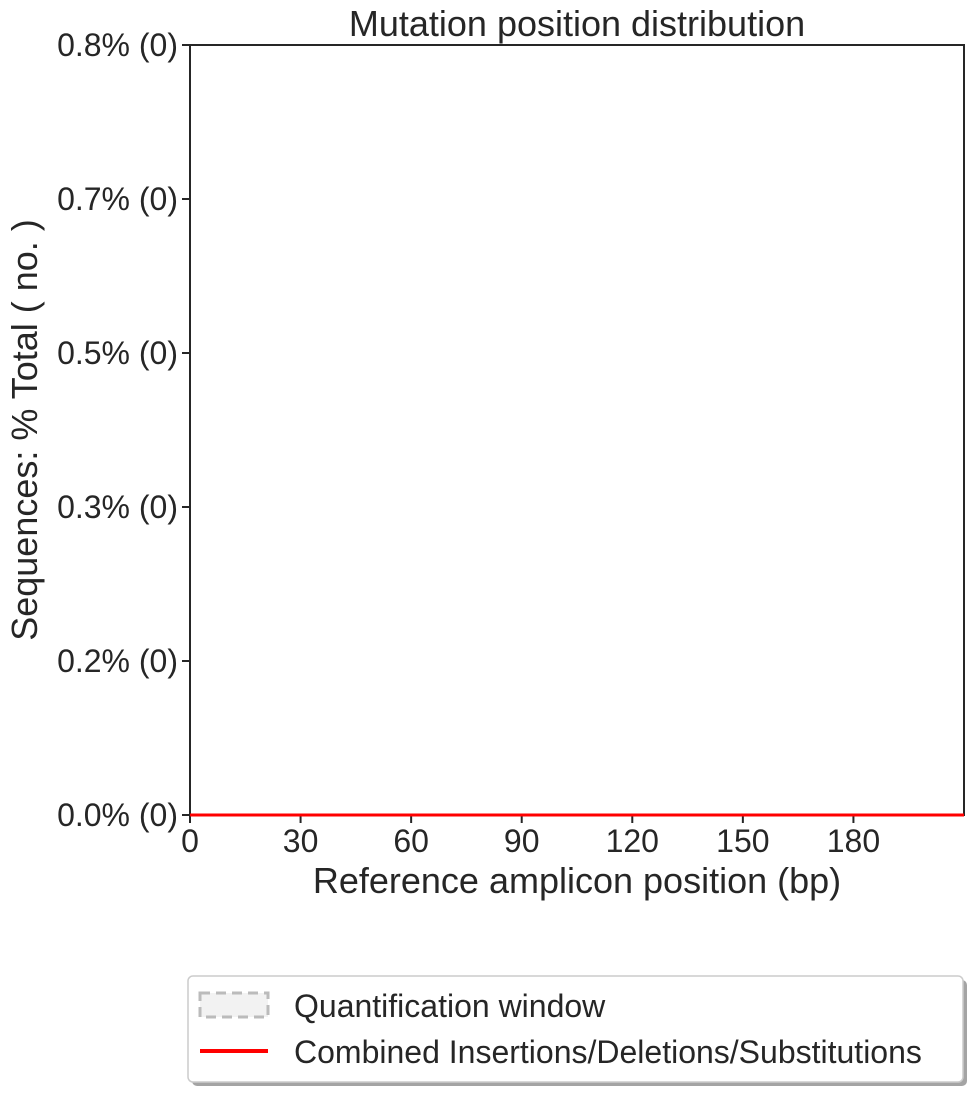 This screenshot has height=1093, width=977. What do you see at coordinates (522, 841) in the screenshot?
I see `x-tick-label: 90` at bounding box center [522, 841].